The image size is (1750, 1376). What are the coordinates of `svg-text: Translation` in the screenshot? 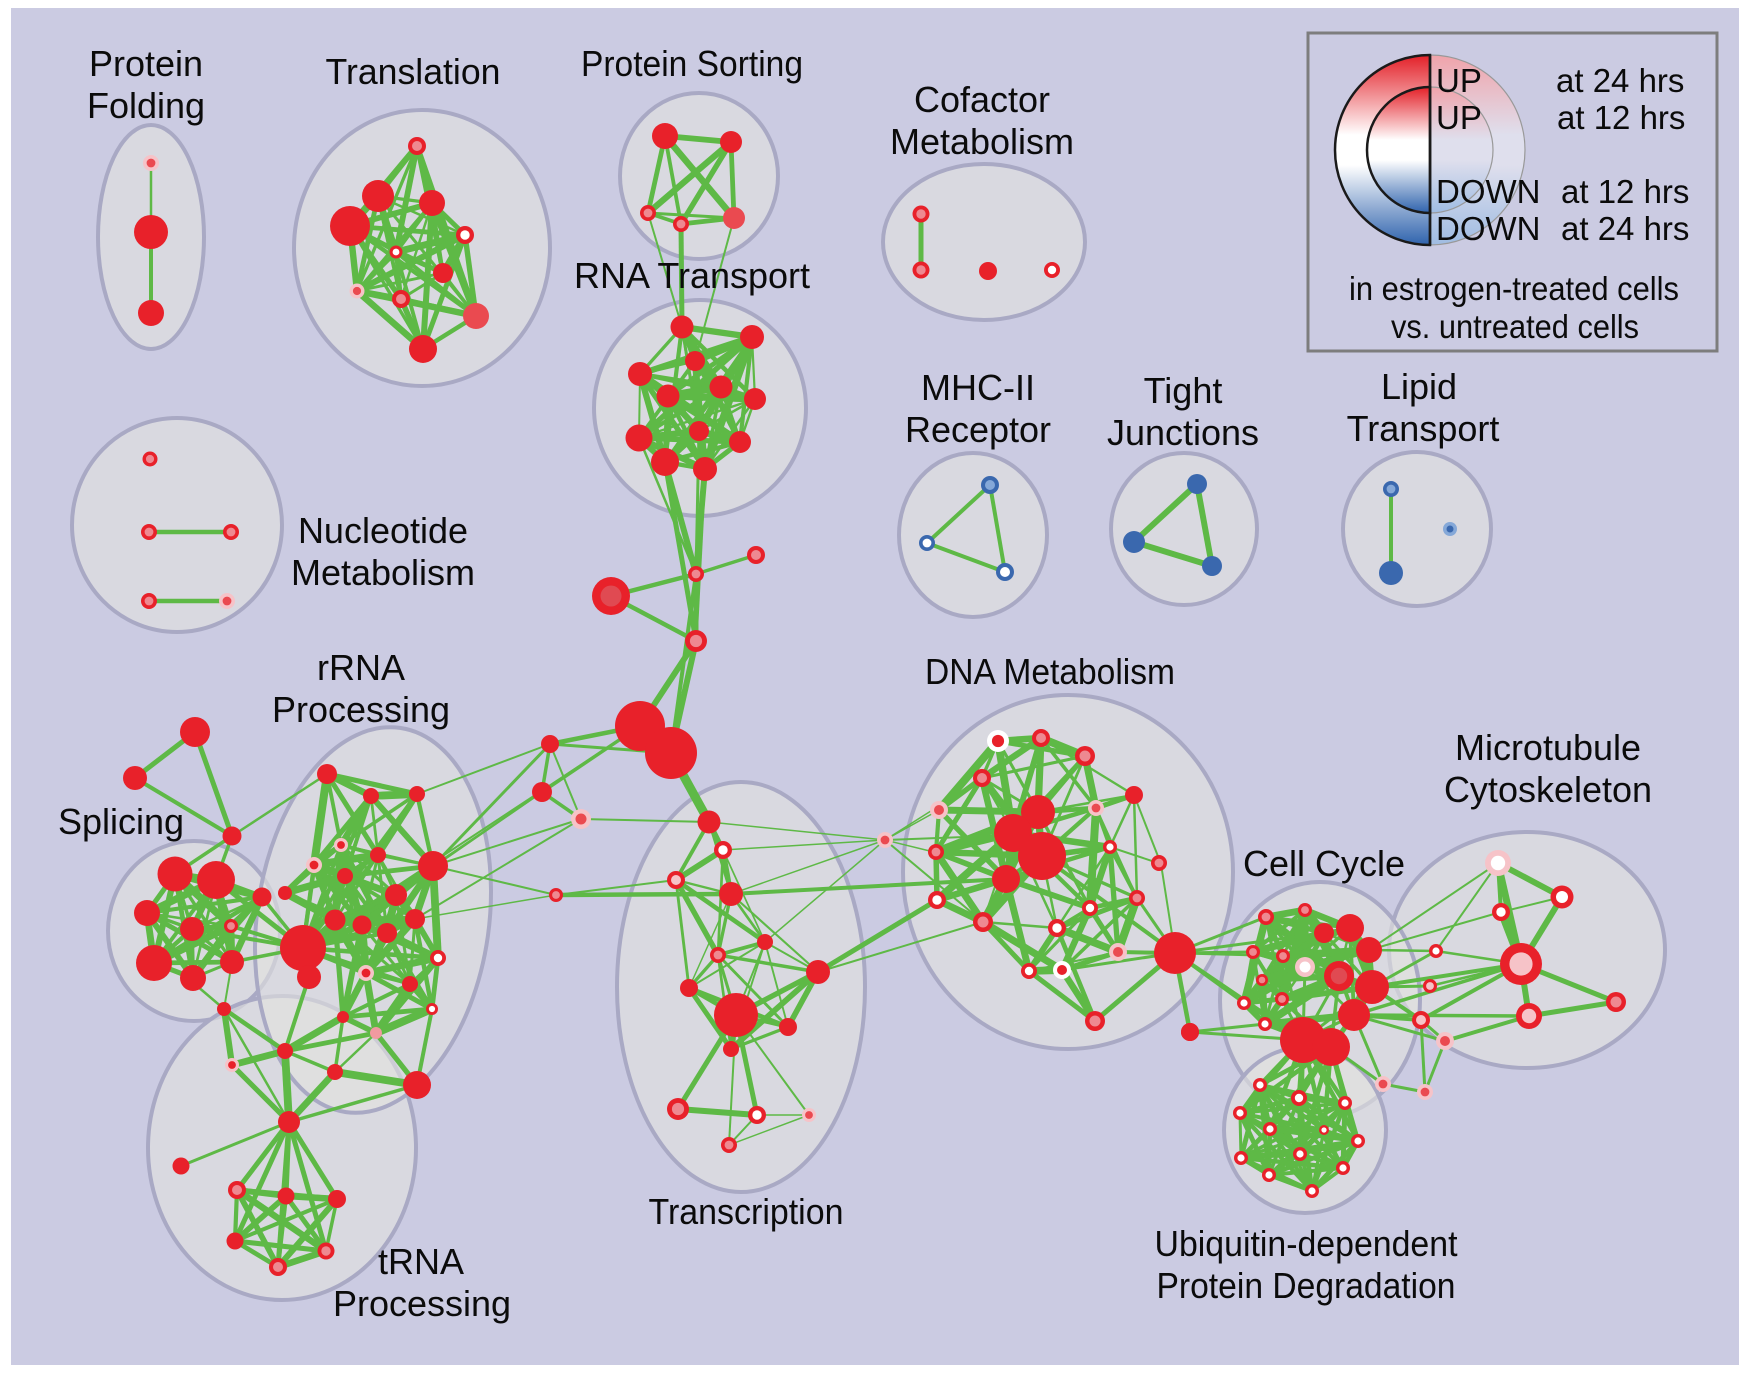 It's located at (413, 71).